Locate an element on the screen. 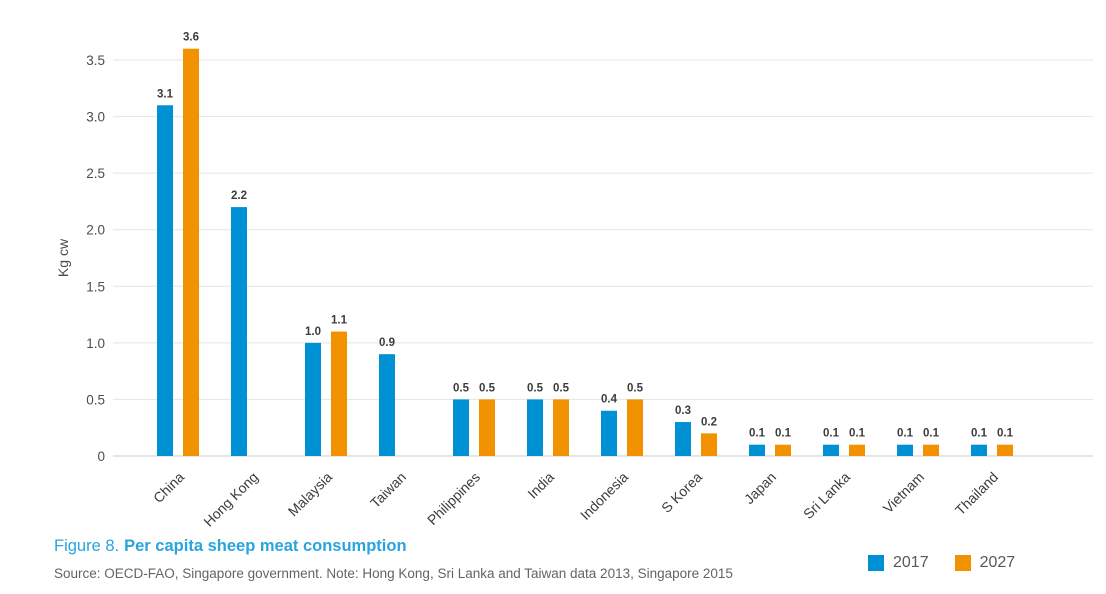  x-label-Vietnam: Vietnam is located at coordinates (903, 492).